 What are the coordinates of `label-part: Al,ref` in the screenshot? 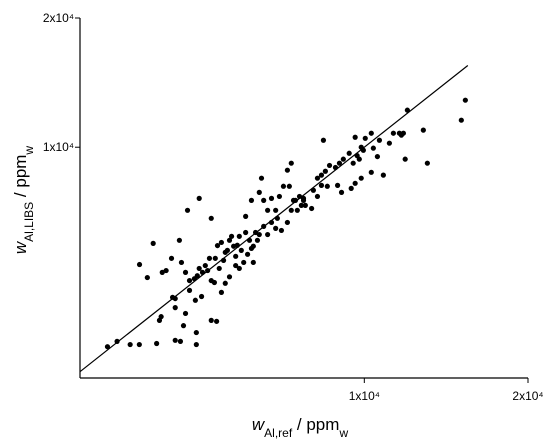 It's located at (278, 433).